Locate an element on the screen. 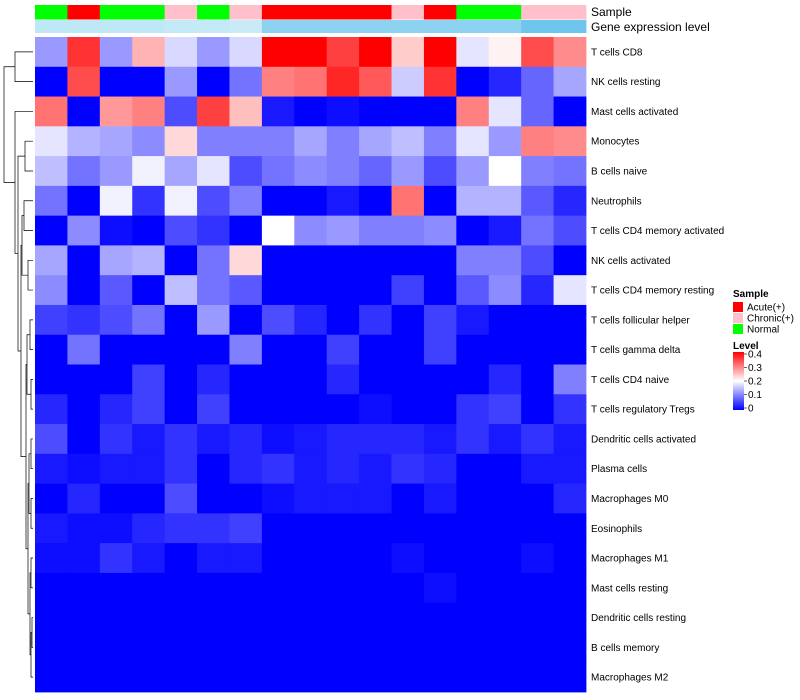 The image size is (800, 700). row-label: T cells CD4 memory resting is located at coordinates (652, 291).